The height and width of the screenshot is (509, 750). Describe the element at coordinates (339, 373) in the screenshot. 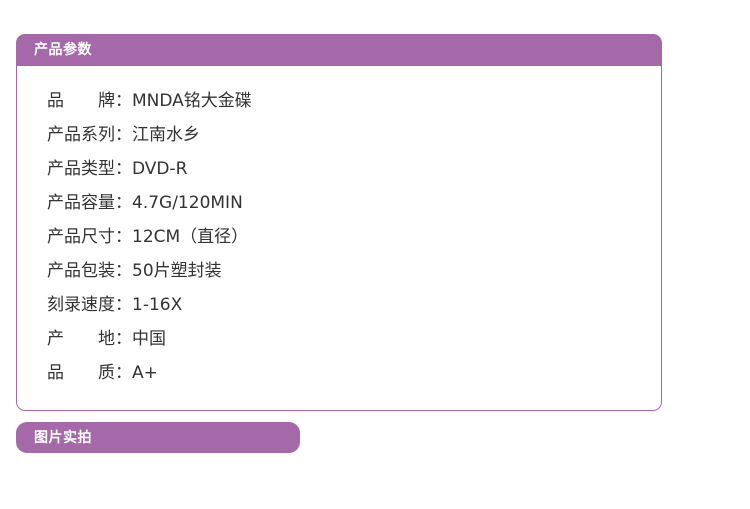

I see `param-row: 品 质 ： A+` at that location.